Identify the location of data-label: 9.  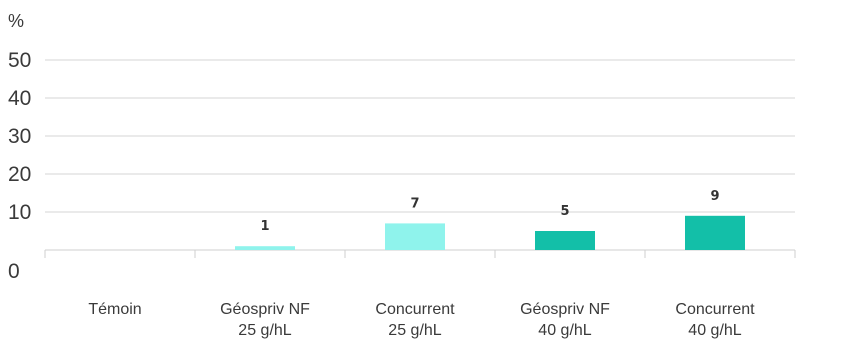
(714, 196).